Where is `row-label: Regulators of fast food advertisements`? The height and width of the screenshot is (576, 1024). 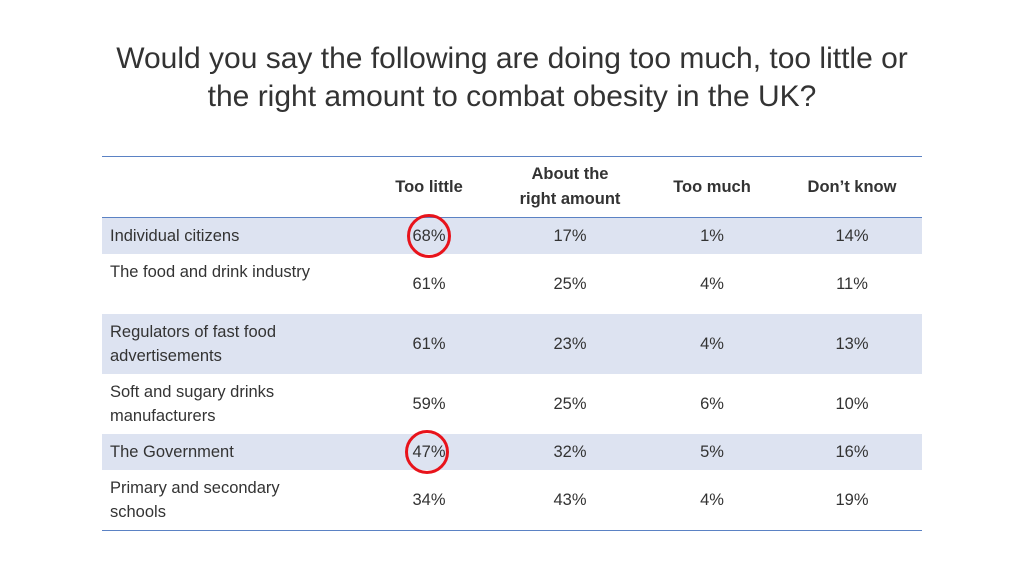 row-label: Regulators of fast food advertisements is located at coordinates (231, 344).